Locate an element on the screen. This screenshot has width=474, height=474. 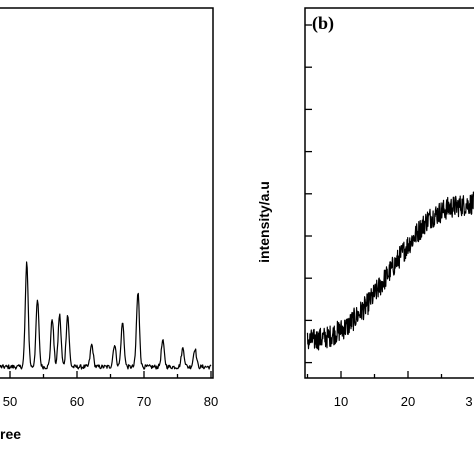
panel-a-ticks is located at coordinates (110, 374).